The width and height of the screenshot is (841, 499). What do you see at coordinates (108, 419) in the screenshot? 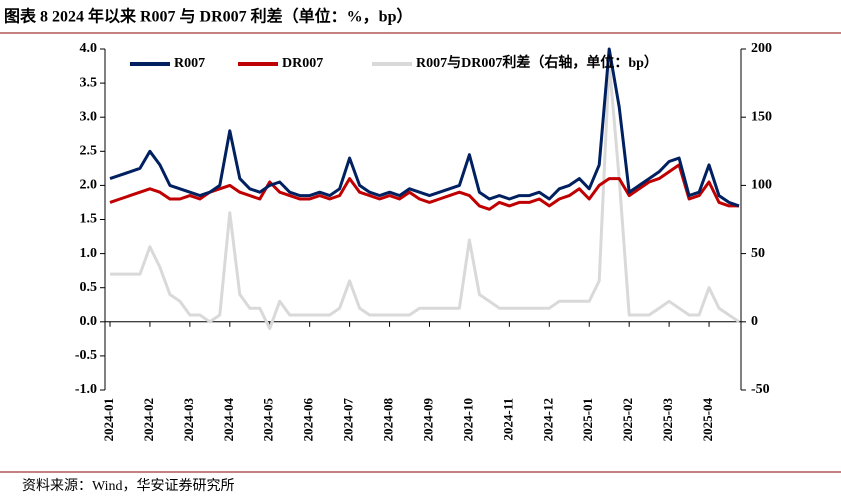
I see `x-tick-label: 2024-01` at bounding box center [108, 419].